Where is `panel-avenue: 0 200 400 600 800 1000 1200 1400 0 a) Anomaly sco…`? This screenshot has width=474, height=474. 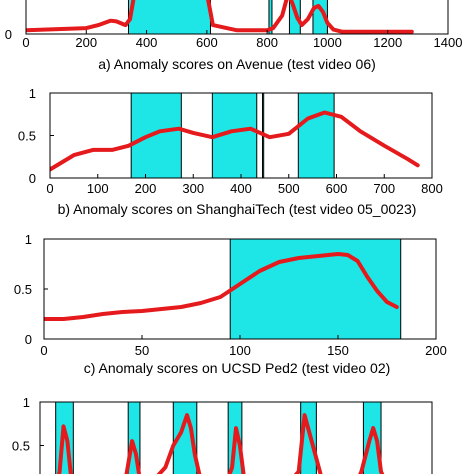 panel-avenue: 0 200 400 600 800 1000 1200 1400 0 a) Anomaly sco… is located at coordinates (234, 36).